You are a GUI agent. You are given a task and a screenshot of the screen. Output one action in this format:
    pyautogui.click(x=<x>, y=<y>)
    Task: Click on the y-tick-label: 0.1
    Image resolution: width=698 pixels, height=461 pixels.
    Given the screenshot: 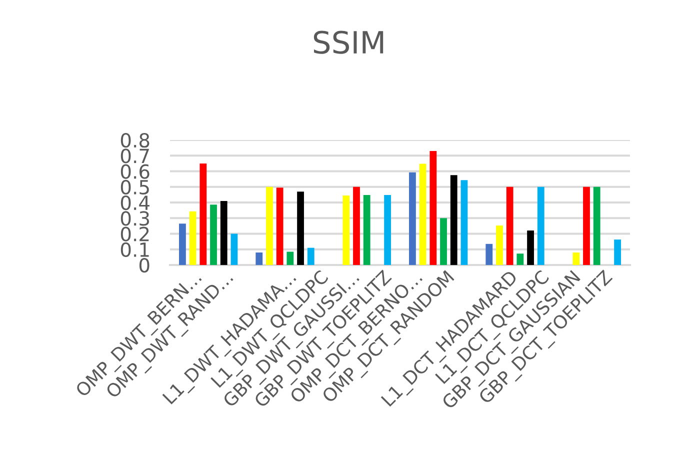 What is the action you would take?
    pyautogui.click(x=134, y=250)
    